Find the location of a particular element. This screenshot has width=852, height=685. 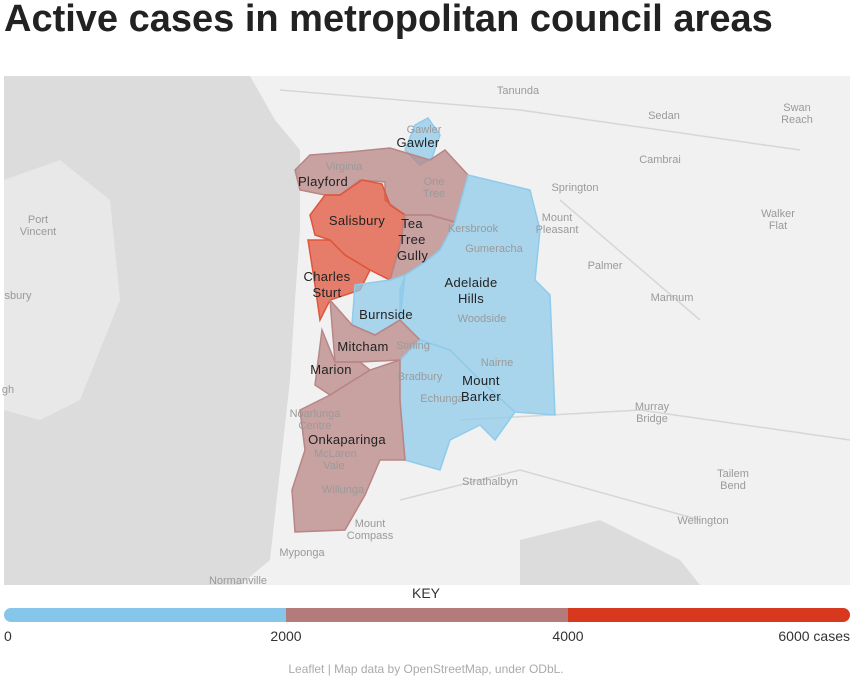

council-label: Burnside is located at coordinates (386, 314).